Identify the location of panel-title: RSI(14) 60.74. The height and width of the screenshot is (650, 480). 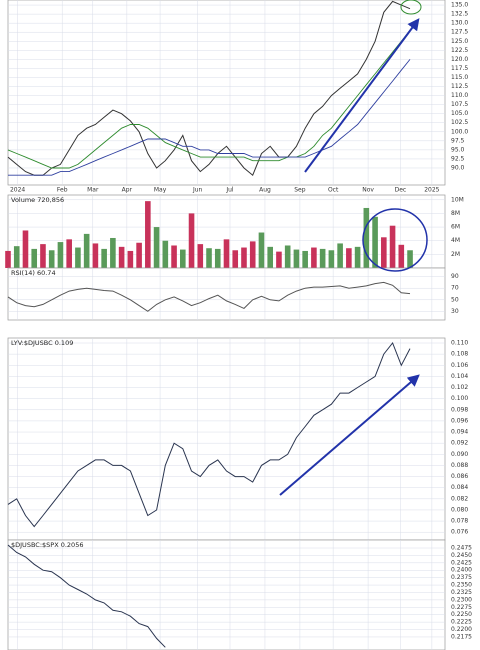
(33, 273).